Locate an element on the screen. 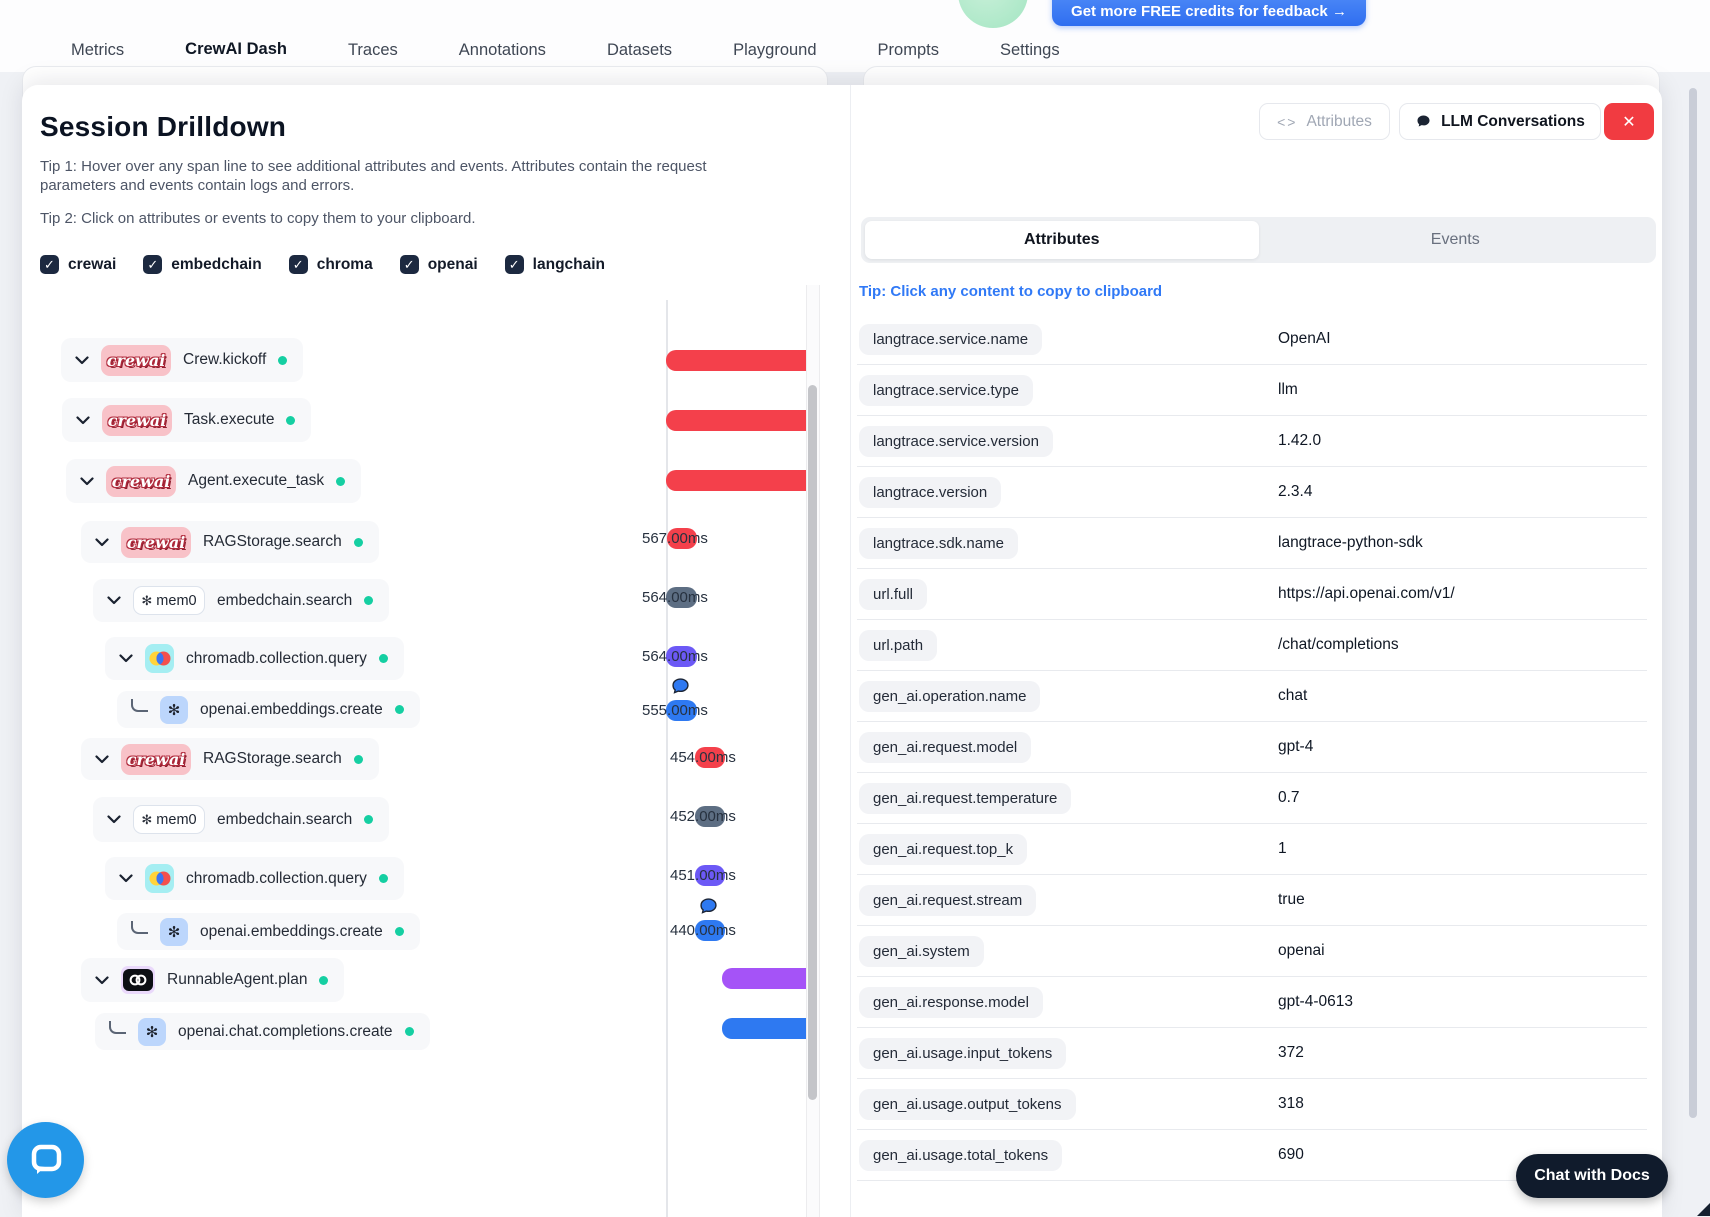 The width and height of the screenshot is (1710, 1217). attribute-value: llm is located at coordinates (1288, 389).